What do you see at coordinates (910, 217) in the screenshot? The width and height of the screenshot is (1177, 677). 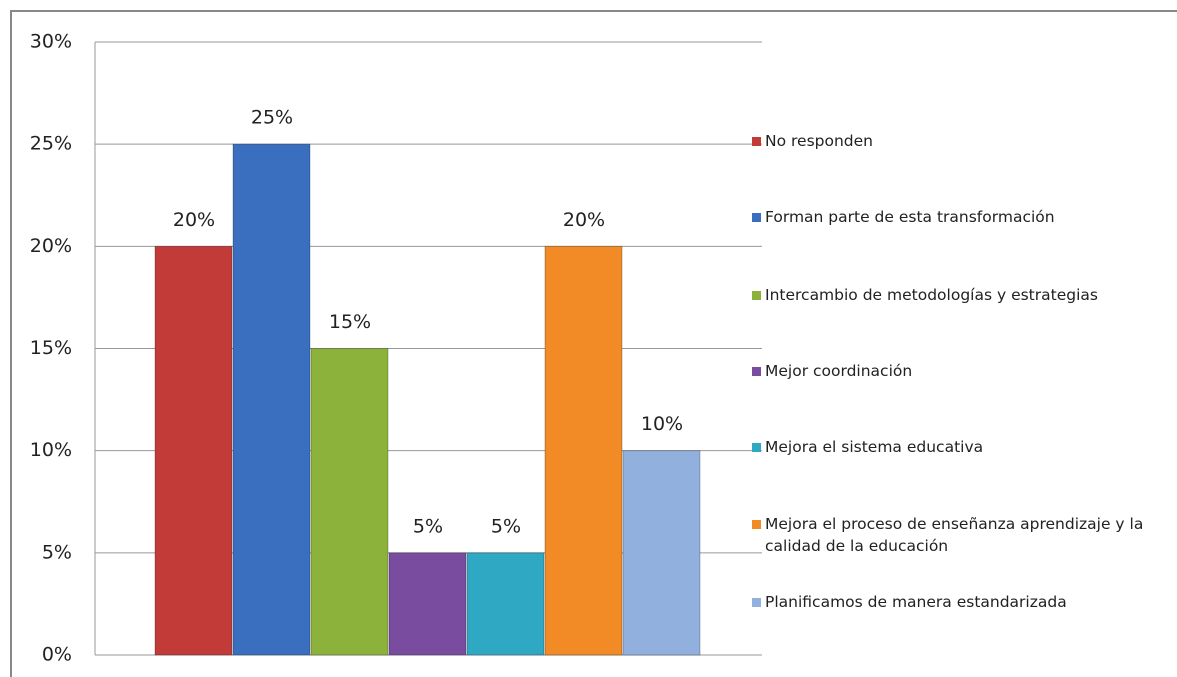 I see `legend-label: Forman parte de esta transformación` at bounding box center [910, 217].